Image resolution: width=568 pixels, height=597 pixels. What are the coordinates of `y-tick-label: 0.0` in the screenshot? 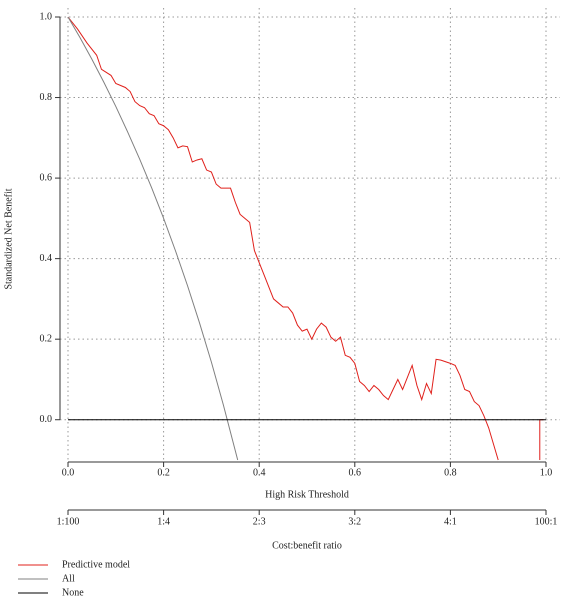 It's located at (46, 419).